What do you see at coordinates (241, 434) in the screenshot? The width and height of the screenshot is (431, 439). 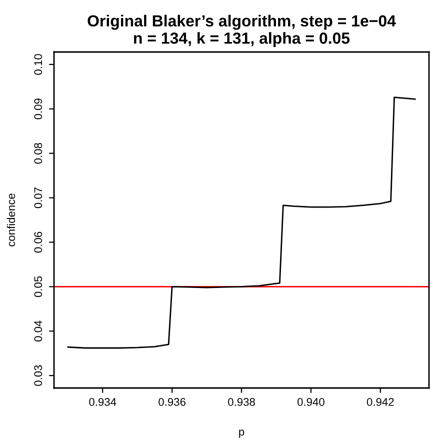 I see `x-axis-title: p` at bounding box center [241, 434].